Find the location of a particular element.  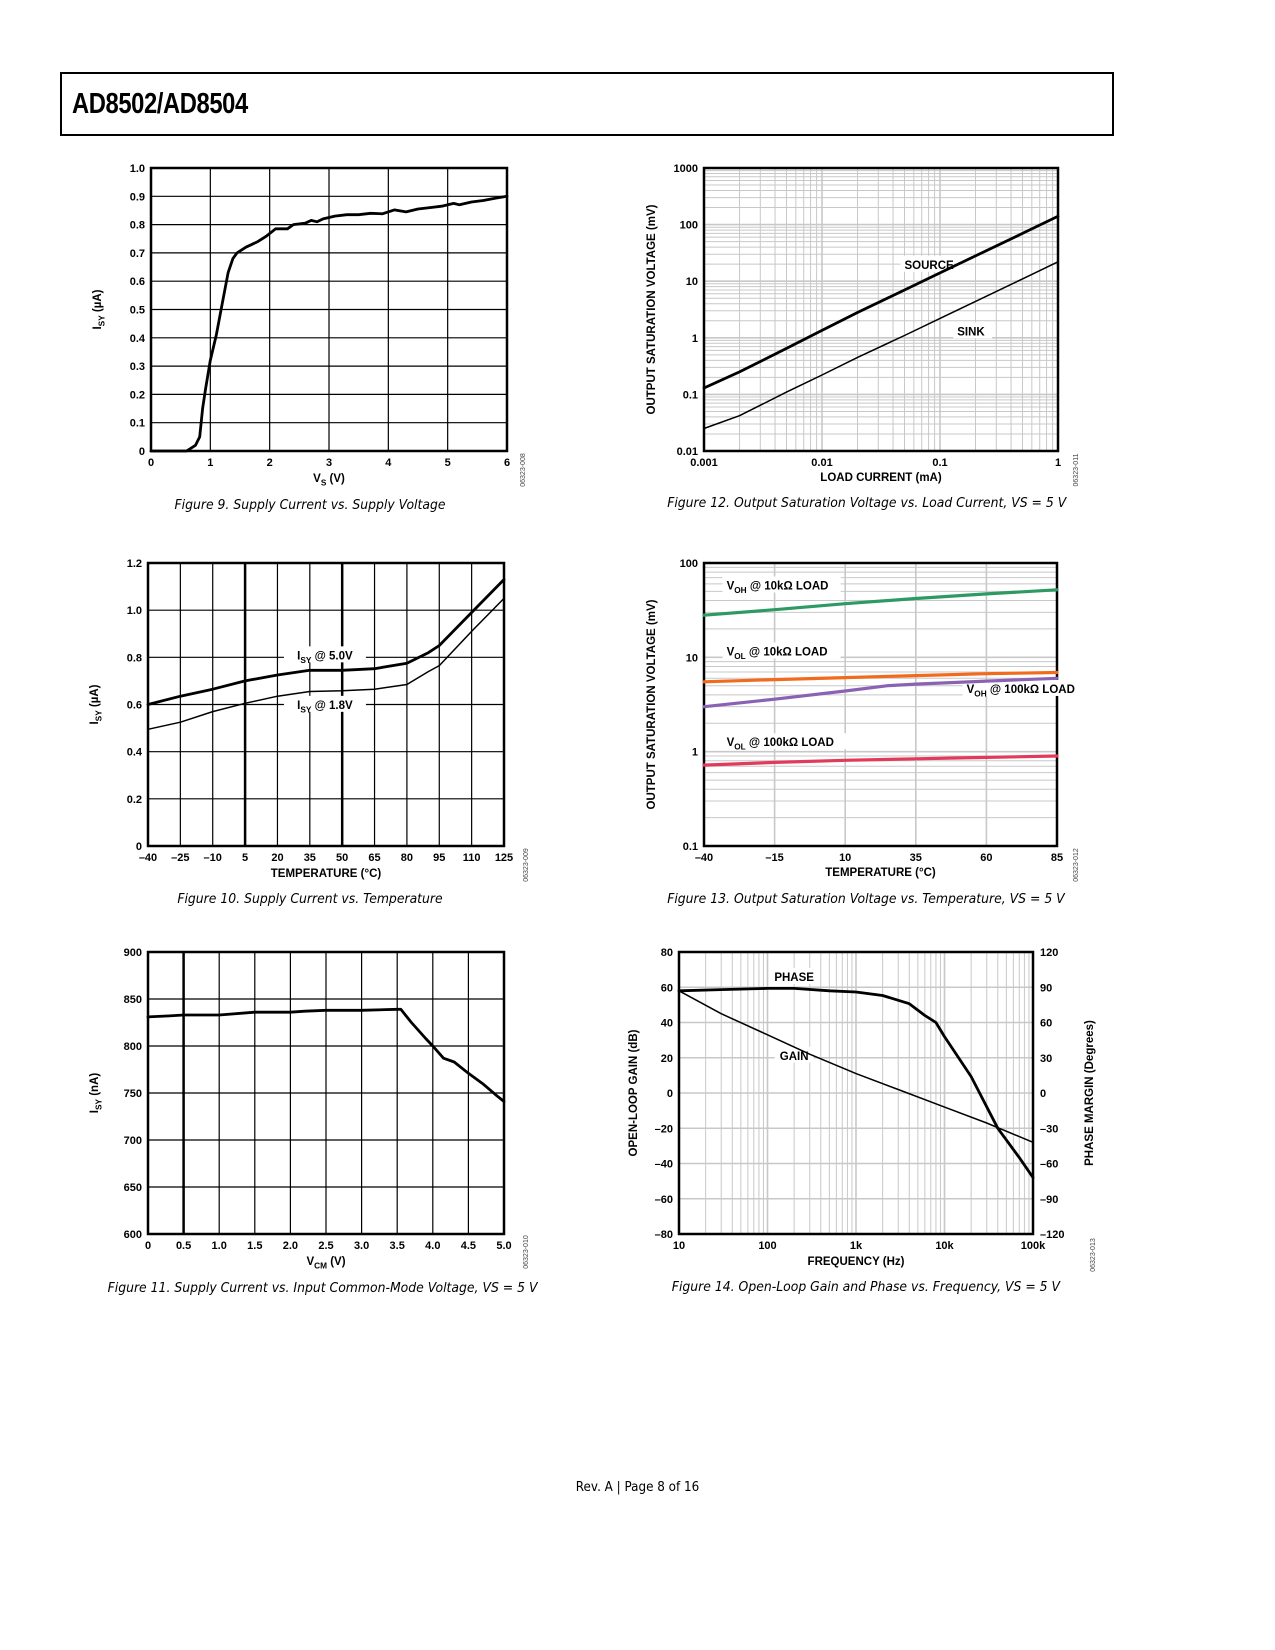

y-tick-label: 0.6 is located at coordinates (134, 706).